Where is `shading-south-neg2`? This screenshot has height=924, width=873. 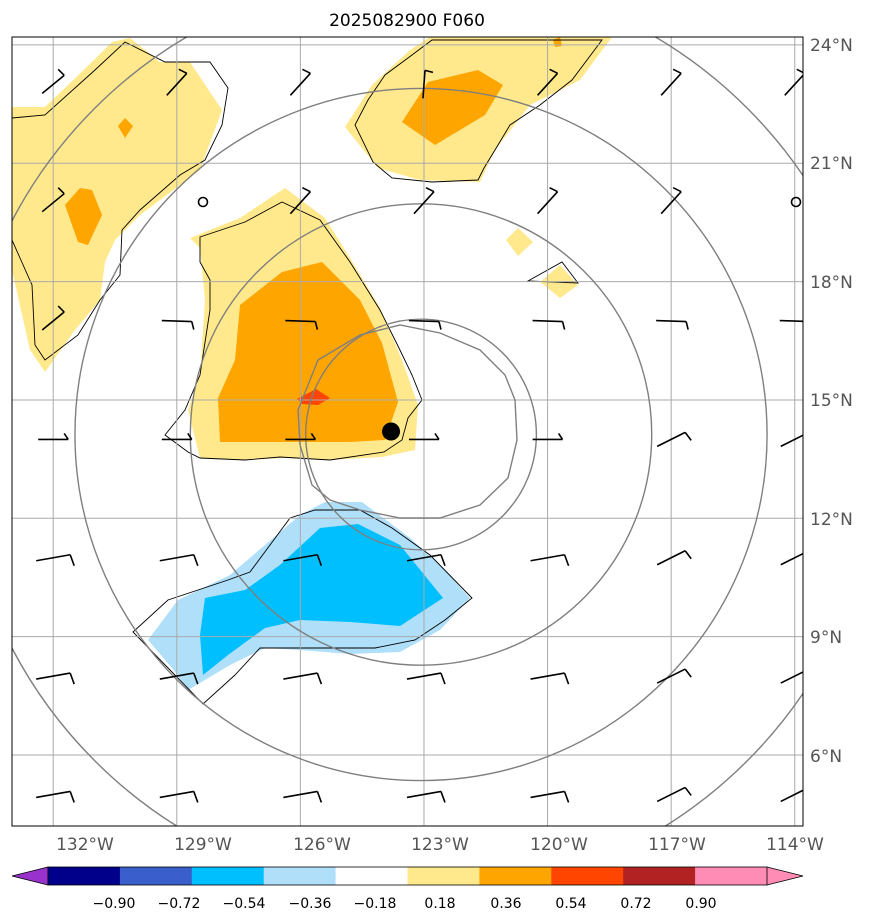
shading-south-neg2 is located at coordinates (321, 599).